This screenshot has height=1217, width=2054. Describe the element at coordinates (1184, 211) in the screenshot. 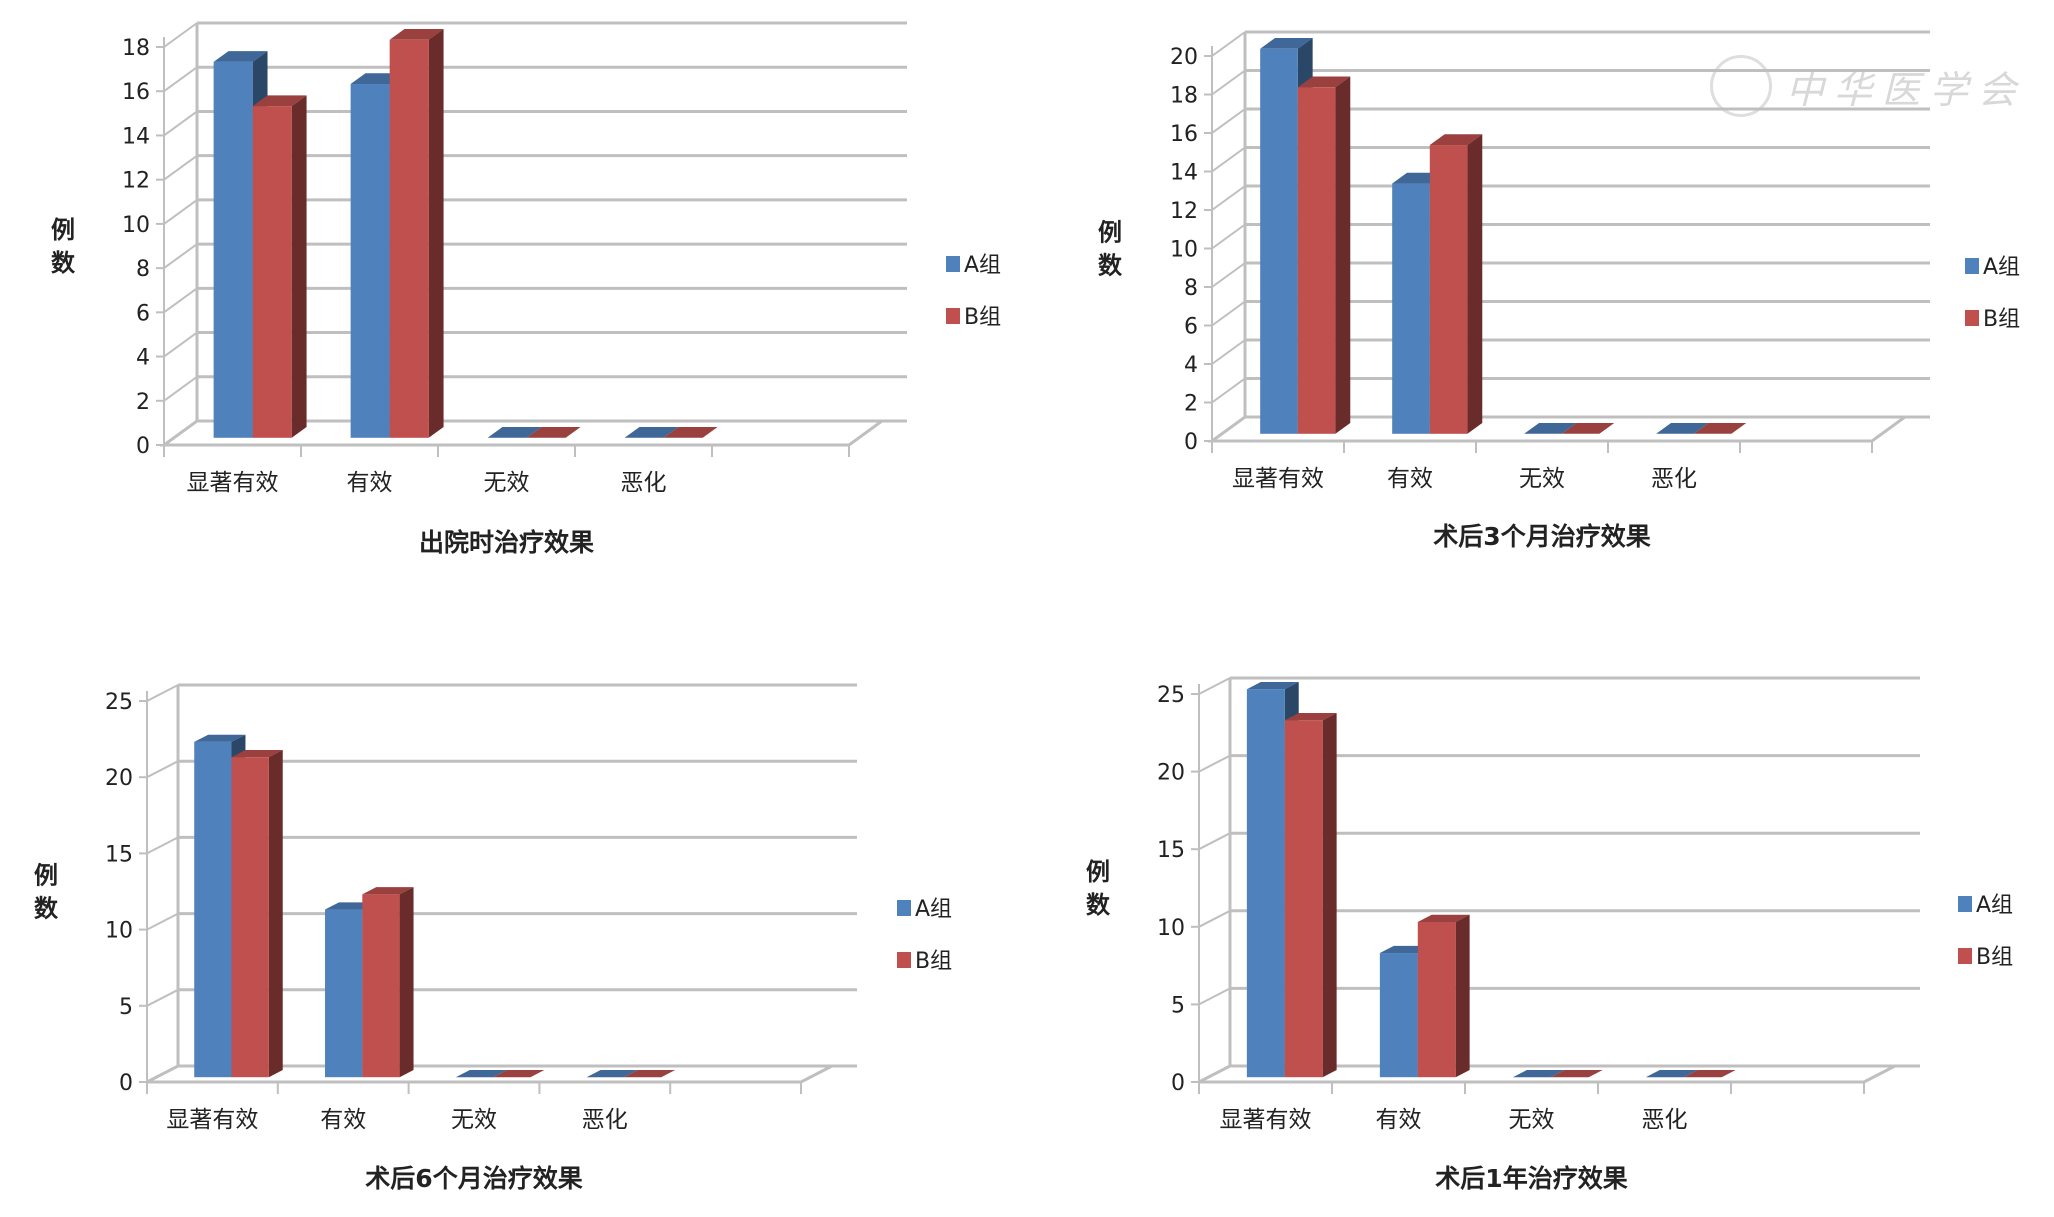

I see `y-tick-label: 12` at that location.